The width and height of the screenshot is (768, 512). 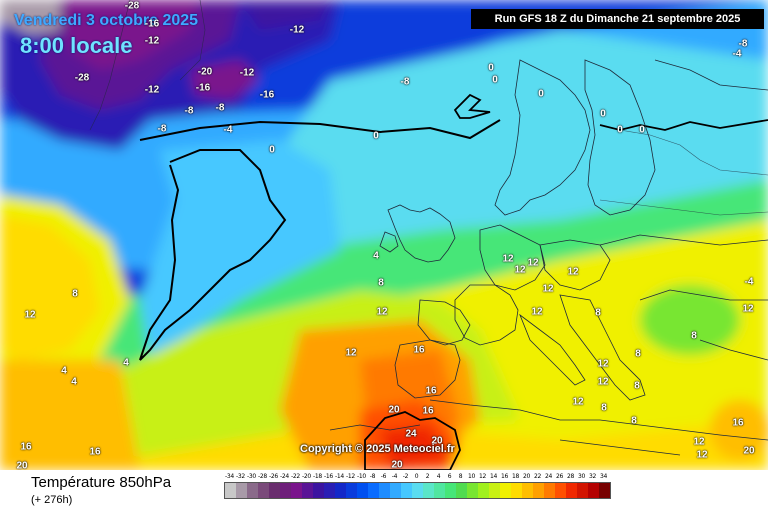 What do you see at coordinates (493, 476) in the screenshot?
I see `scale-label: 14` at bounding box center [493, 476].